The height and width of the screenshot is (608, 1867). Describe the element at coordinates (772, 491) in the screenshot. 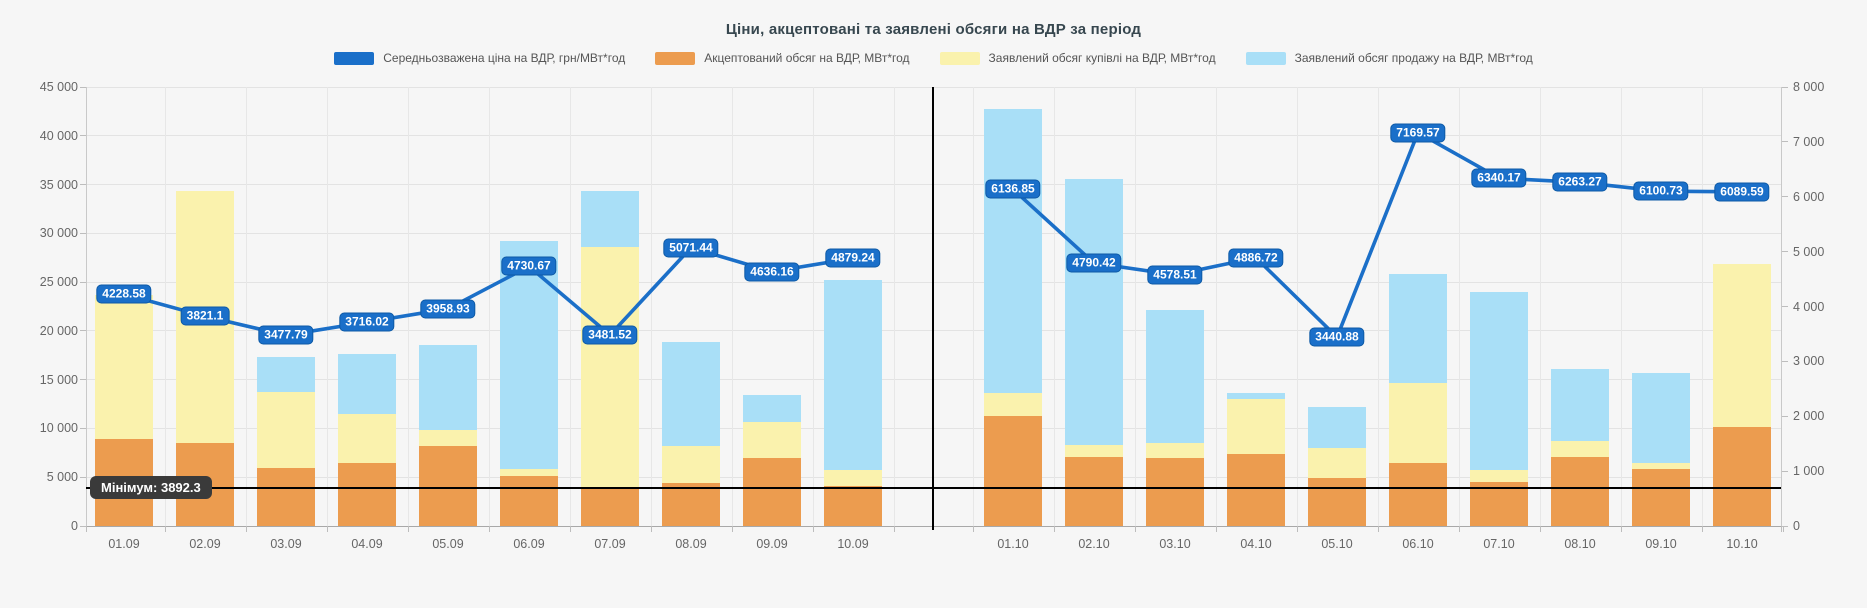

I see `bar-accepted-09.09` at that location.